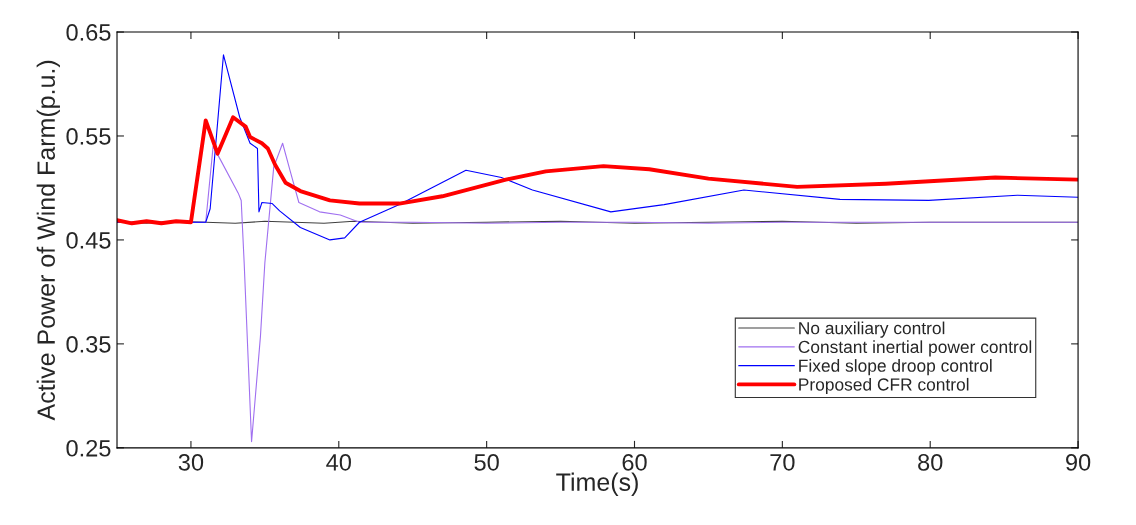 The width and height of the screenshot is (1136, 525). I want to click on x-axis-title: Time(s), so click(597, 484).